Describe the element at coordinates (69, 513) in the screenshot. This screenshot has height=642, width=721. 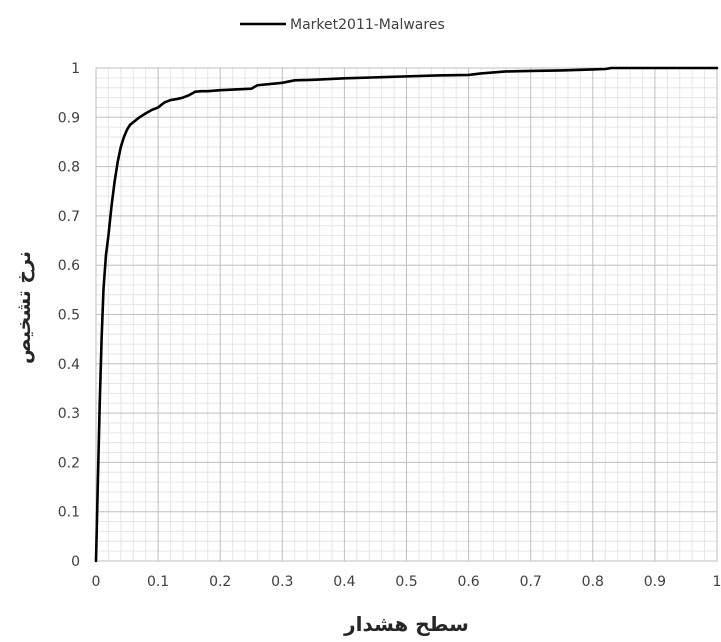
I see `y-tick-label: 0.1` at that location.